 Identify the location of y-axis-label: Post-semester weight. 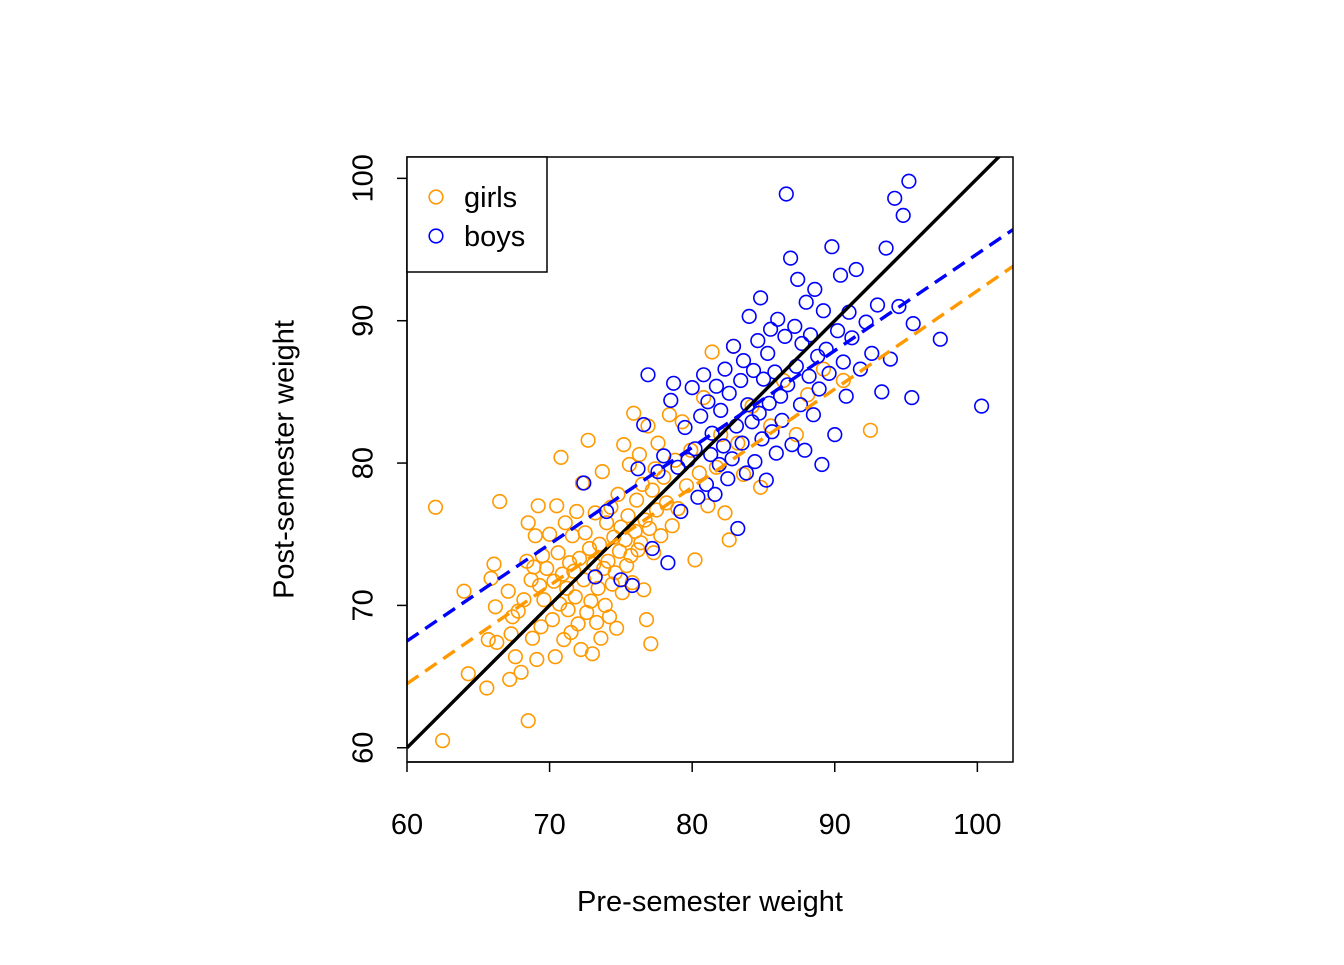
(285, 459).